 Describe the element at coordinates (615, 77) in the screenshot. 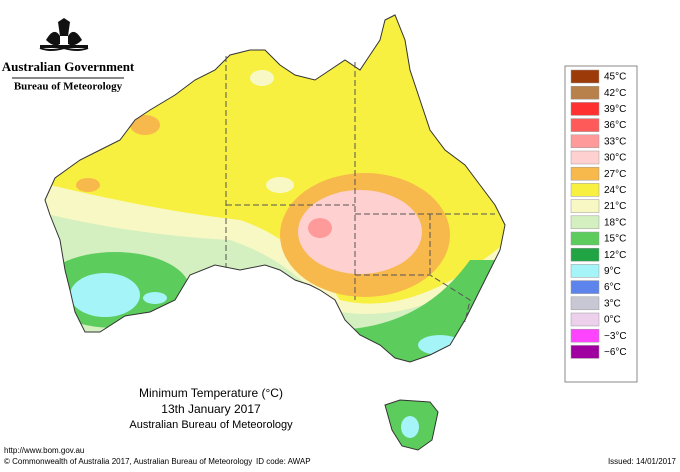

I see `legend-label: 45°C` at that location.